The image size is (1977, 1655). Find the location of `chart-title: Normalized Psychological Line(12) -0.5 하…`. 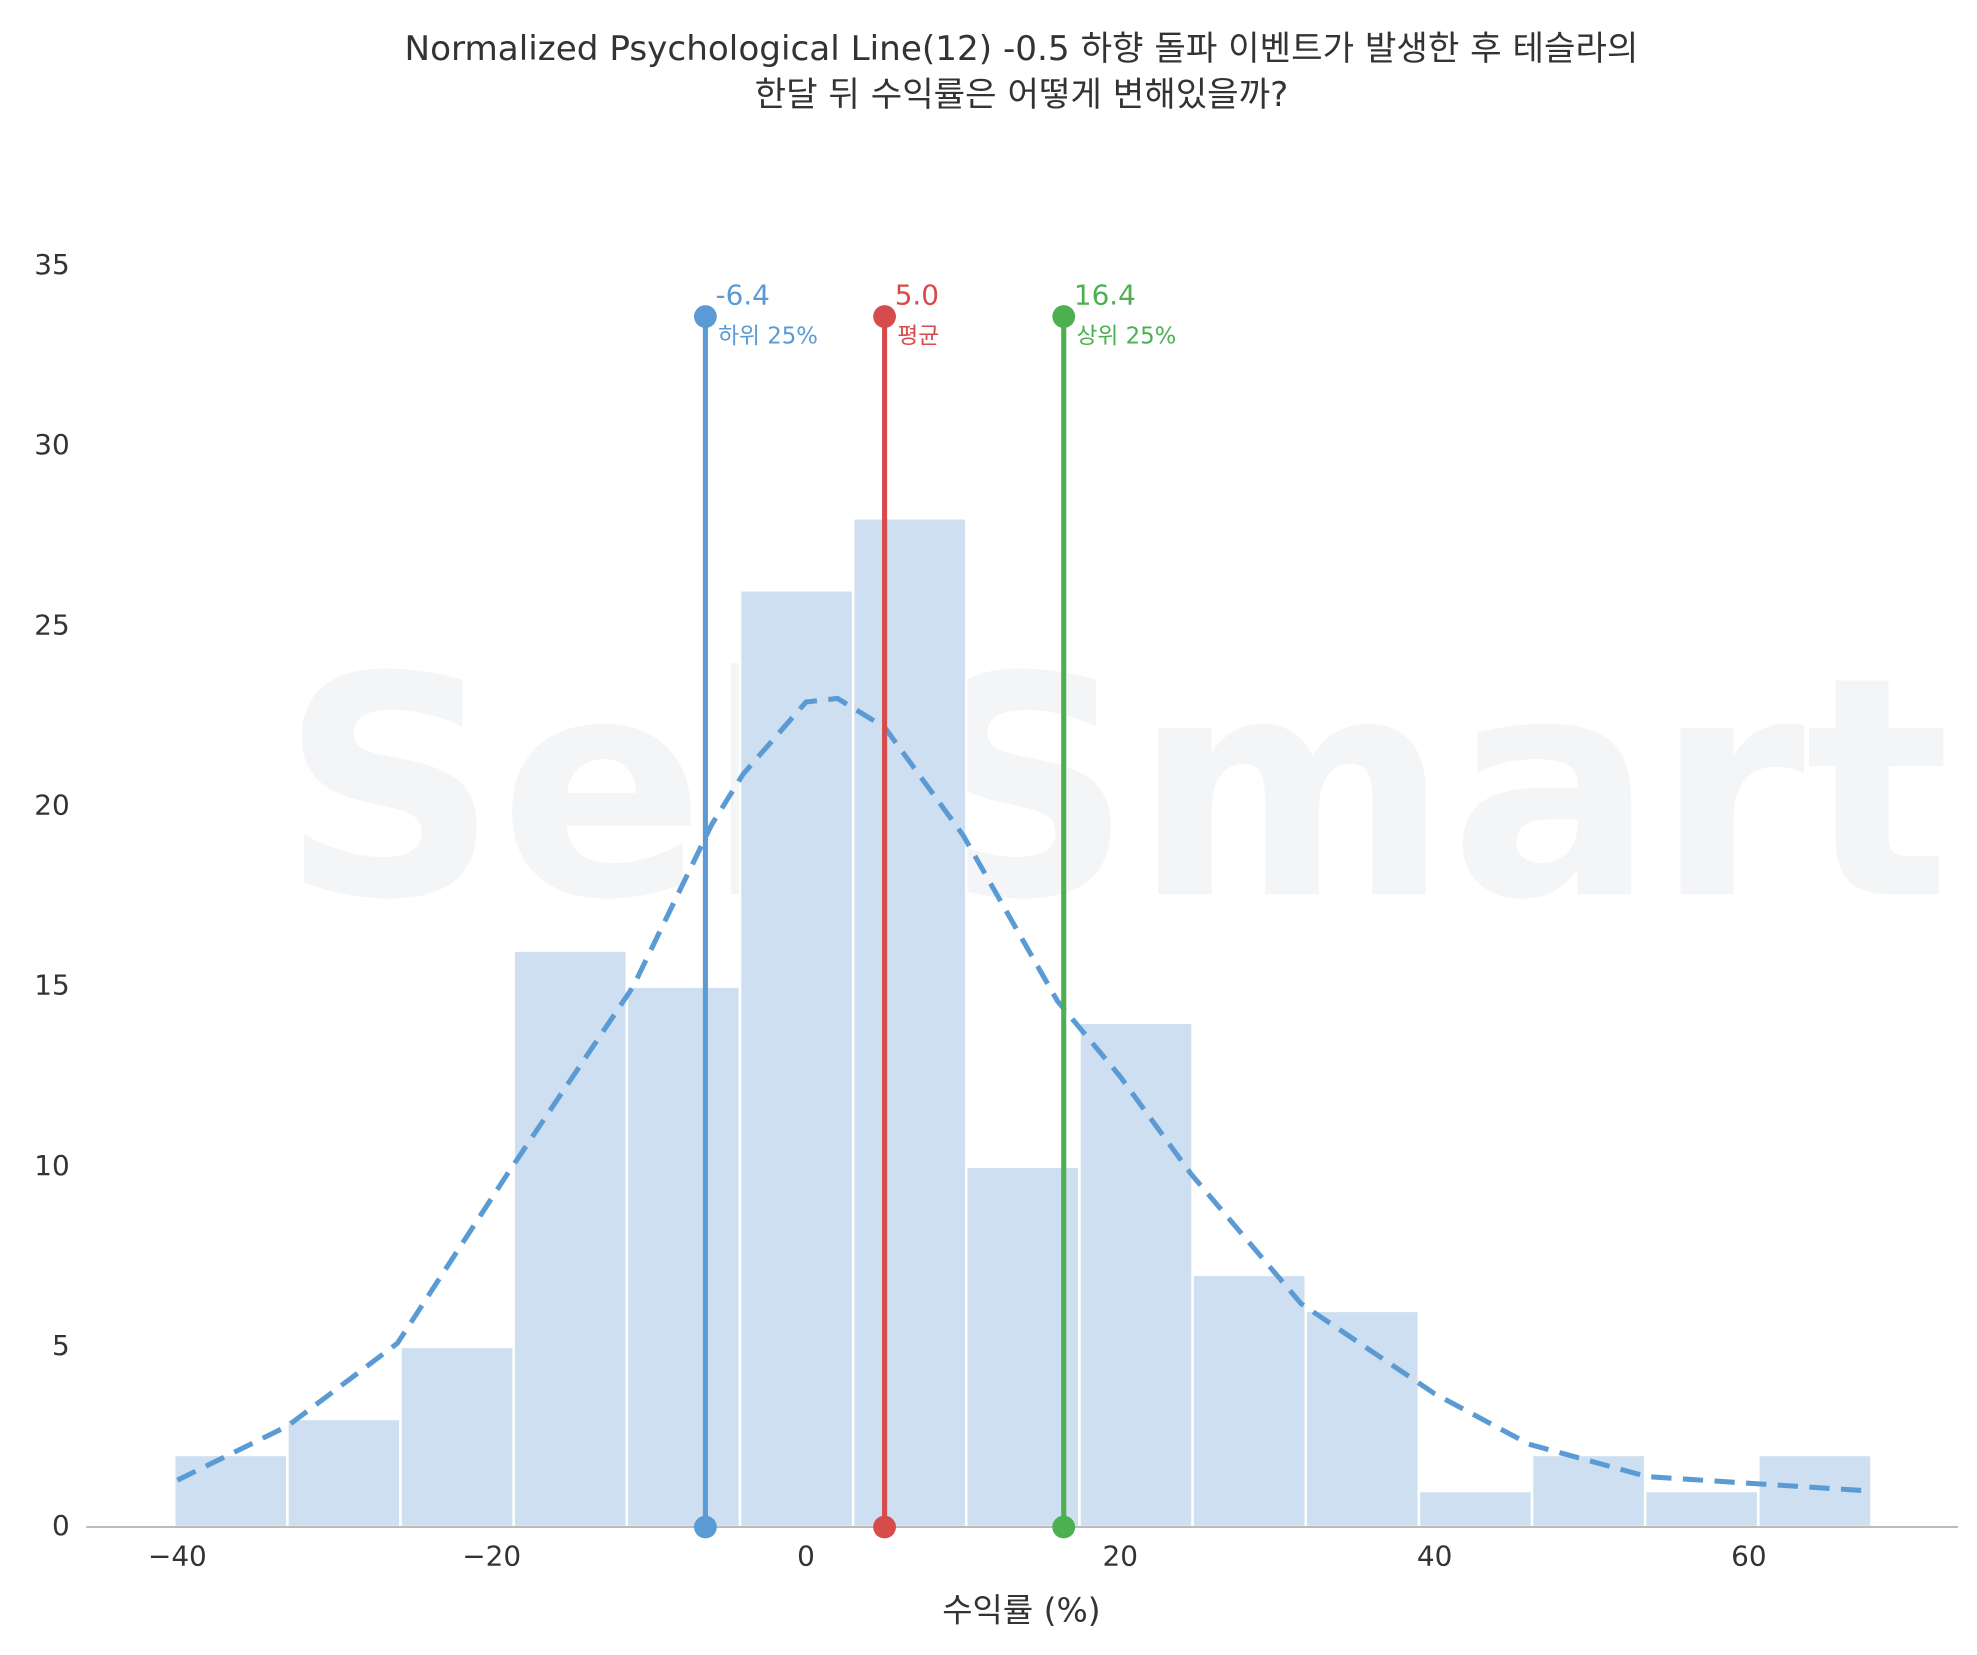

chart-title: Normalized Psychological Line(12) -0.5 하… is located at coordinates (1021, 49).